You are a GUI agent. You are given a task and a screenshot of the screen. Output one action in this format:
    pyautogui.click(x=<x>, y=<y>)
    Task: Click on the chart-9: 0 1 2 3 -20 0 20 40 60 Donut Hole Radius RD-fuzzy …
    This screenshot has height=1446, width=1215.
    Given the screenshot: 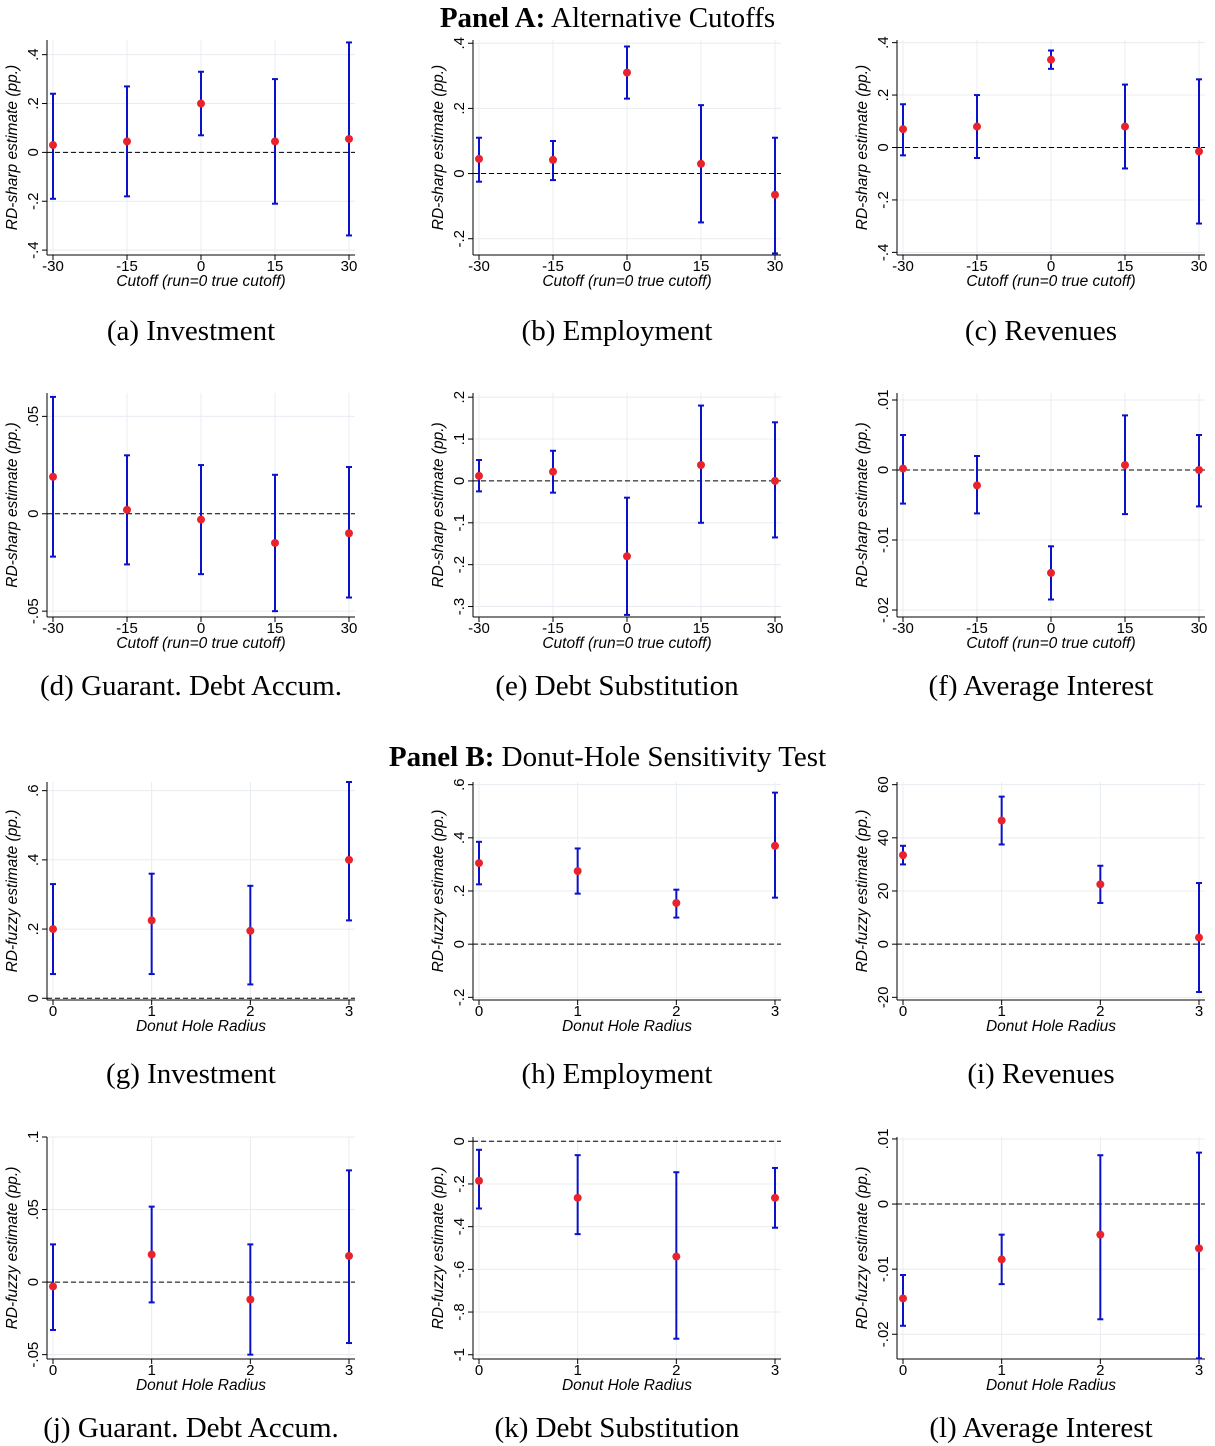 What is the action you would take?
    pyautogui.click(x=1029, y=933)
    